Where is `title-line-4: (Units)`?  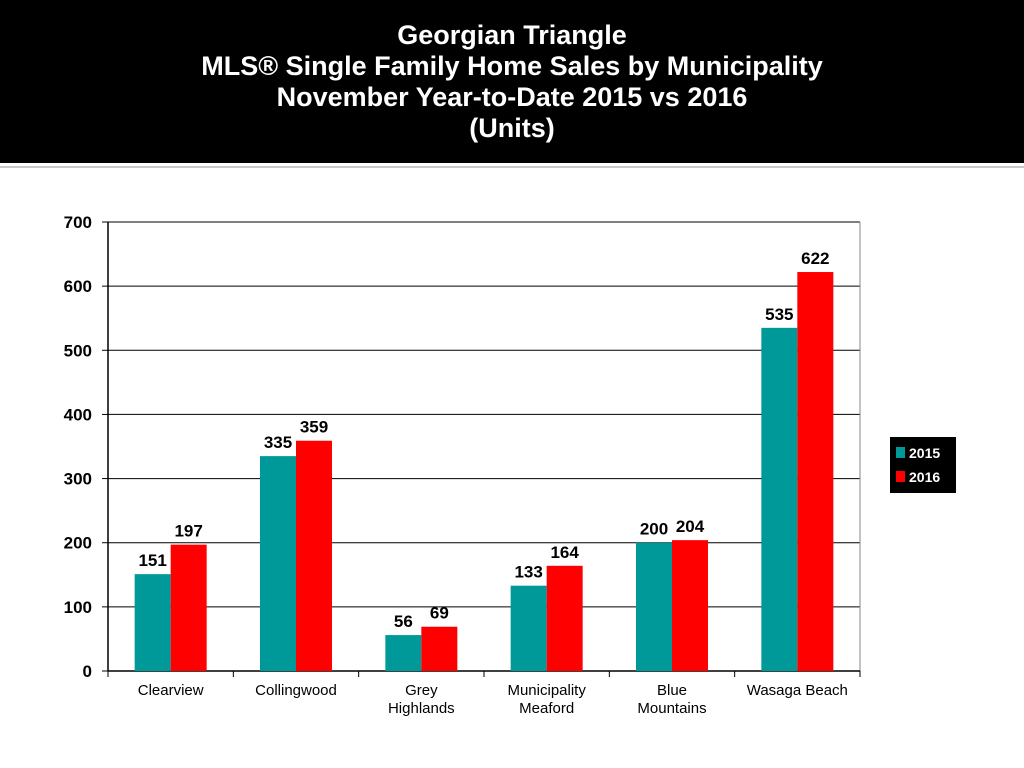 title-line-4: (Units) is located at coordinates (512, 127).